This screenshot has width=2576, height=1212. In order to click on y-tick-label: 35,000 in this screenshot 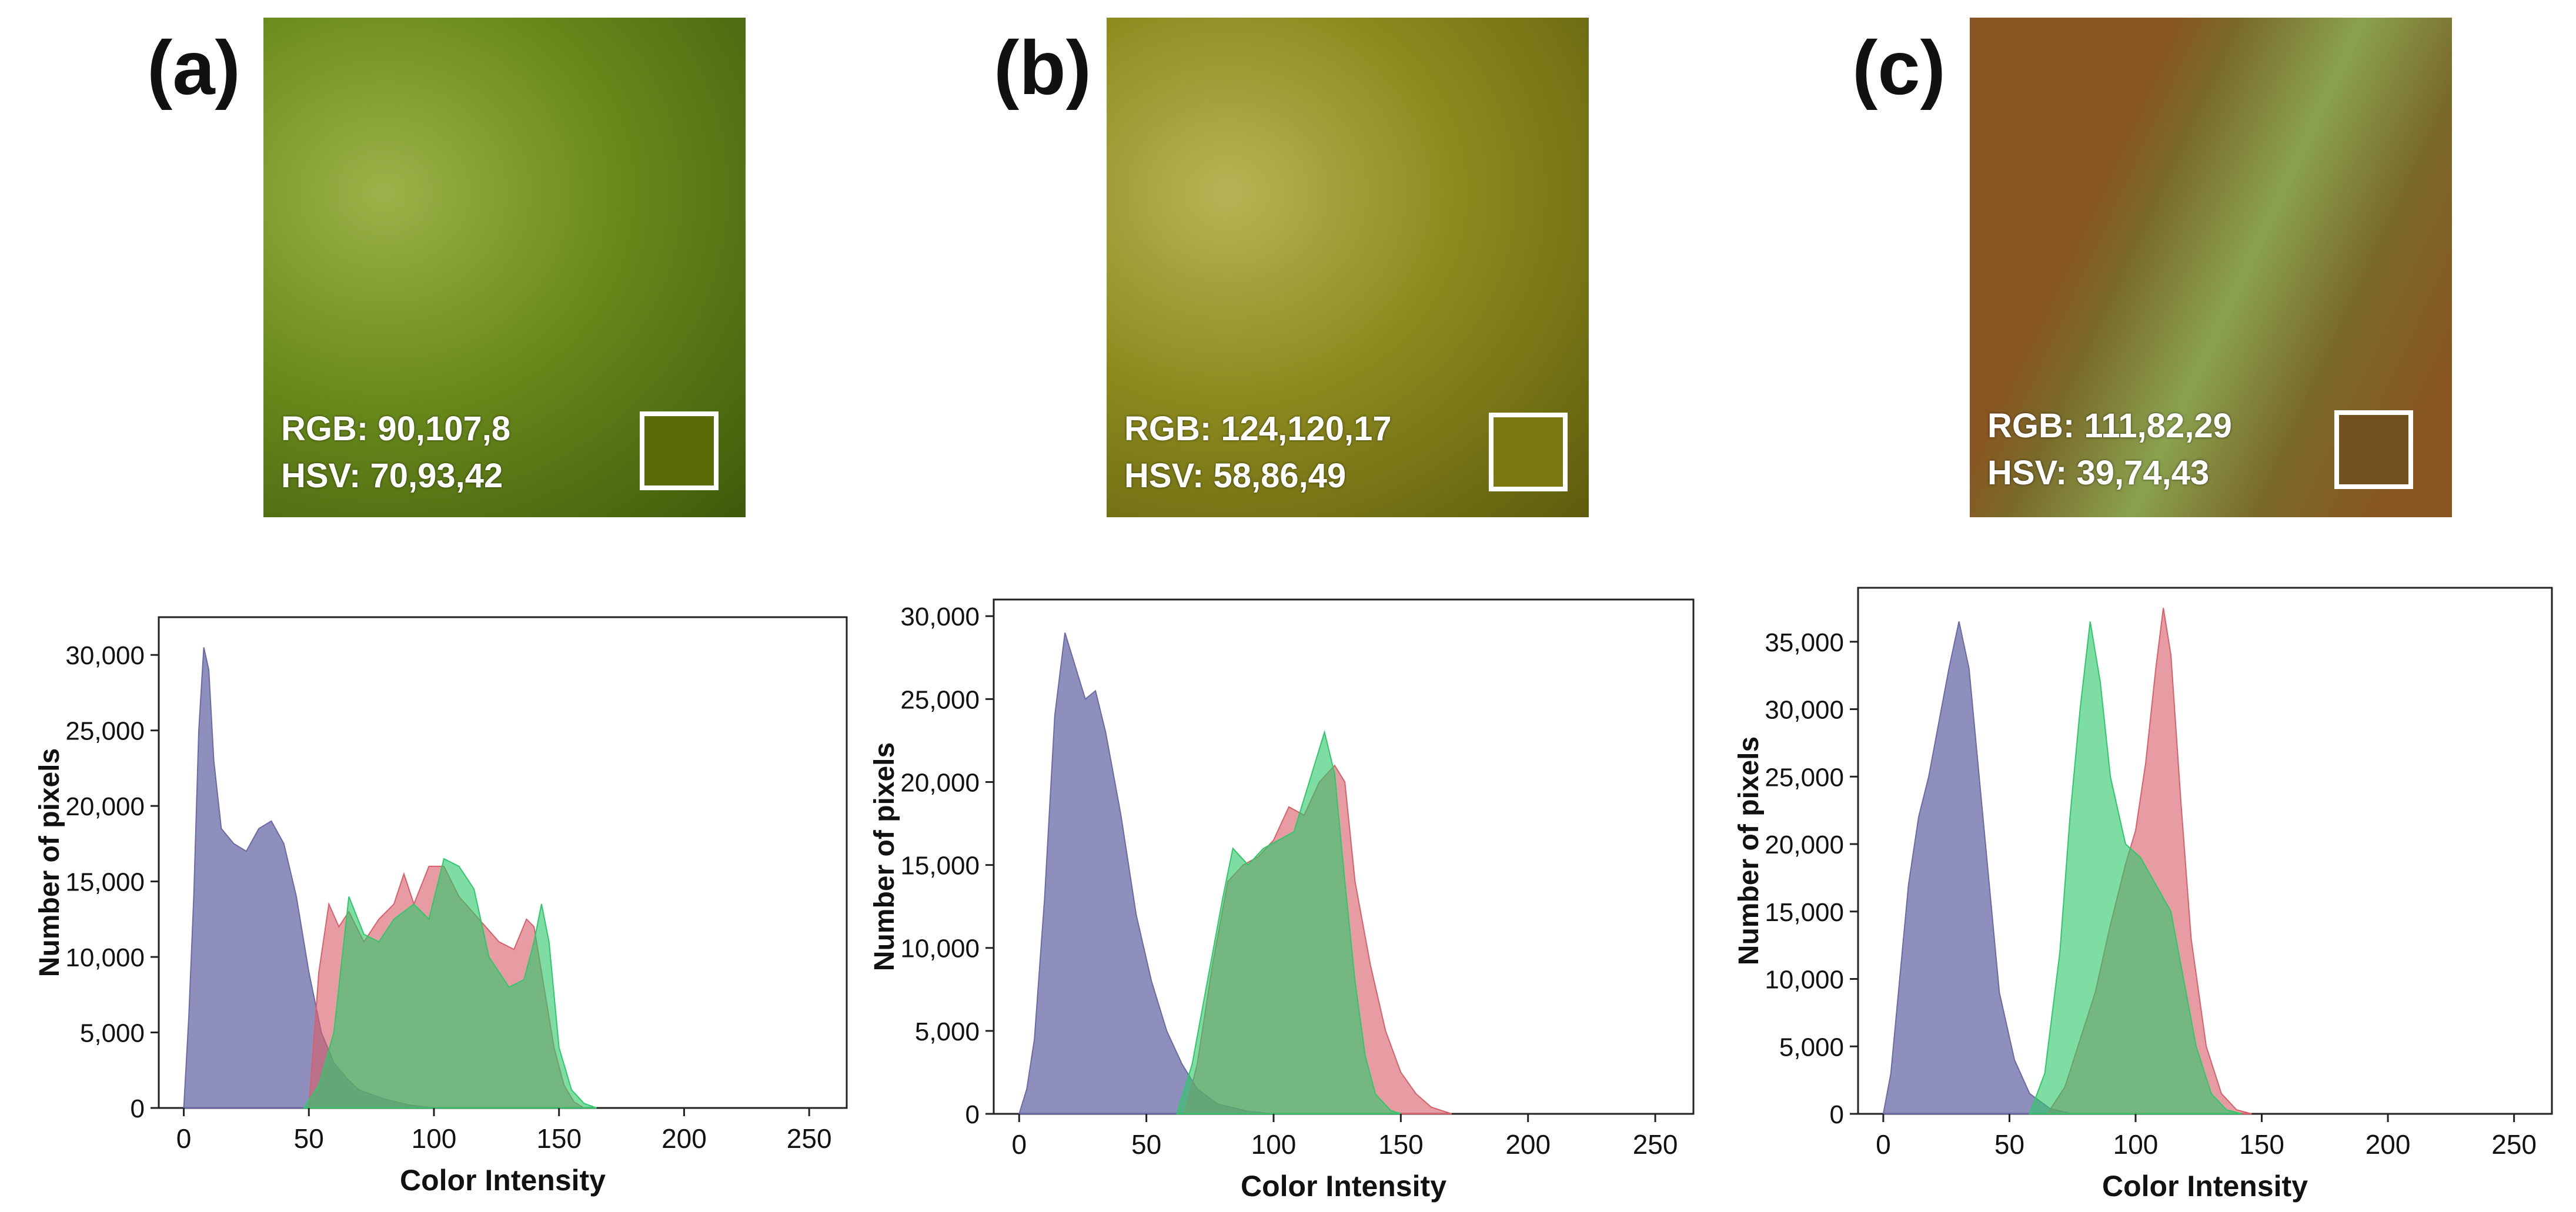, I will do `click(1804, 643)`.